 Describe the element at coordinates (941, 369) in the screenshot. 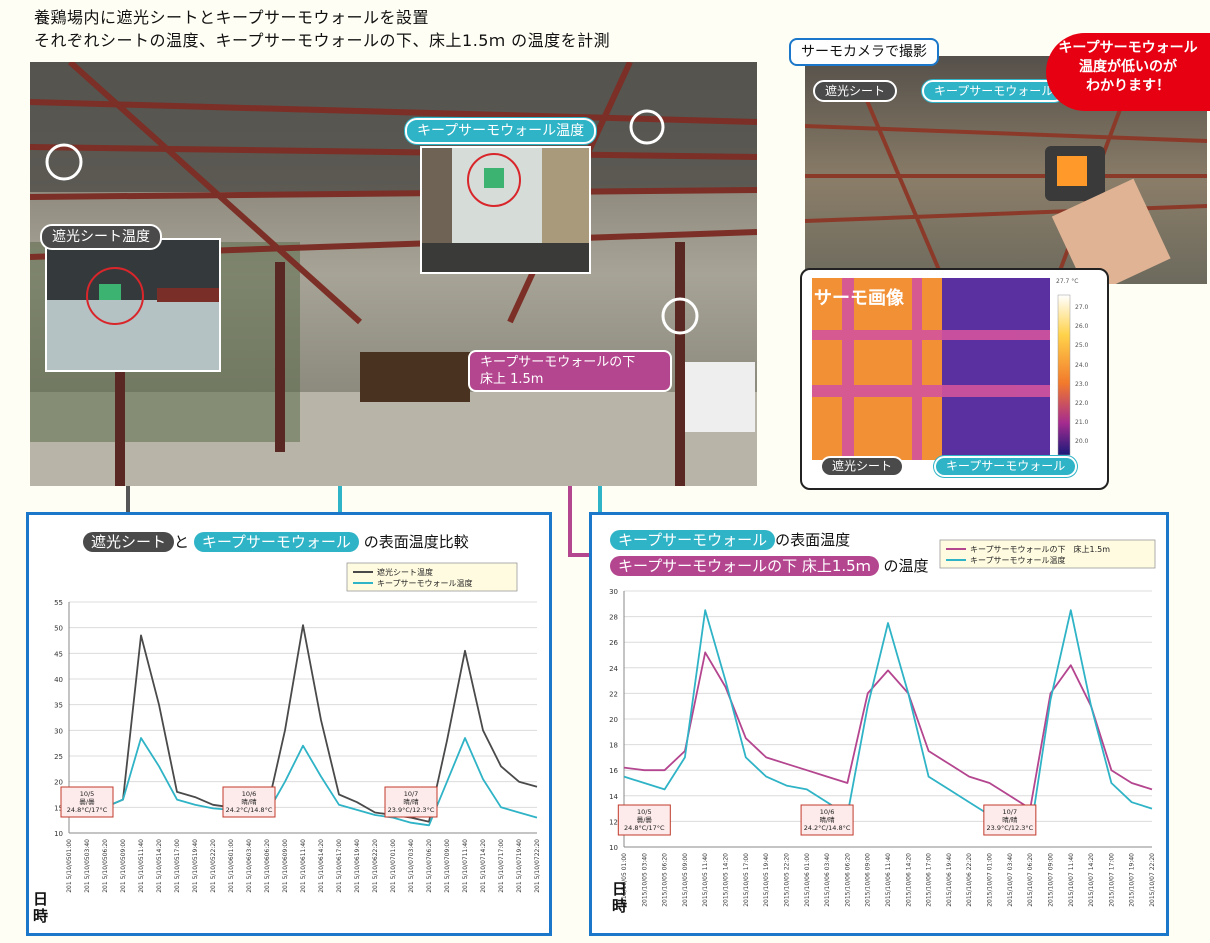

I see `thermal-image-drawing` at that location.